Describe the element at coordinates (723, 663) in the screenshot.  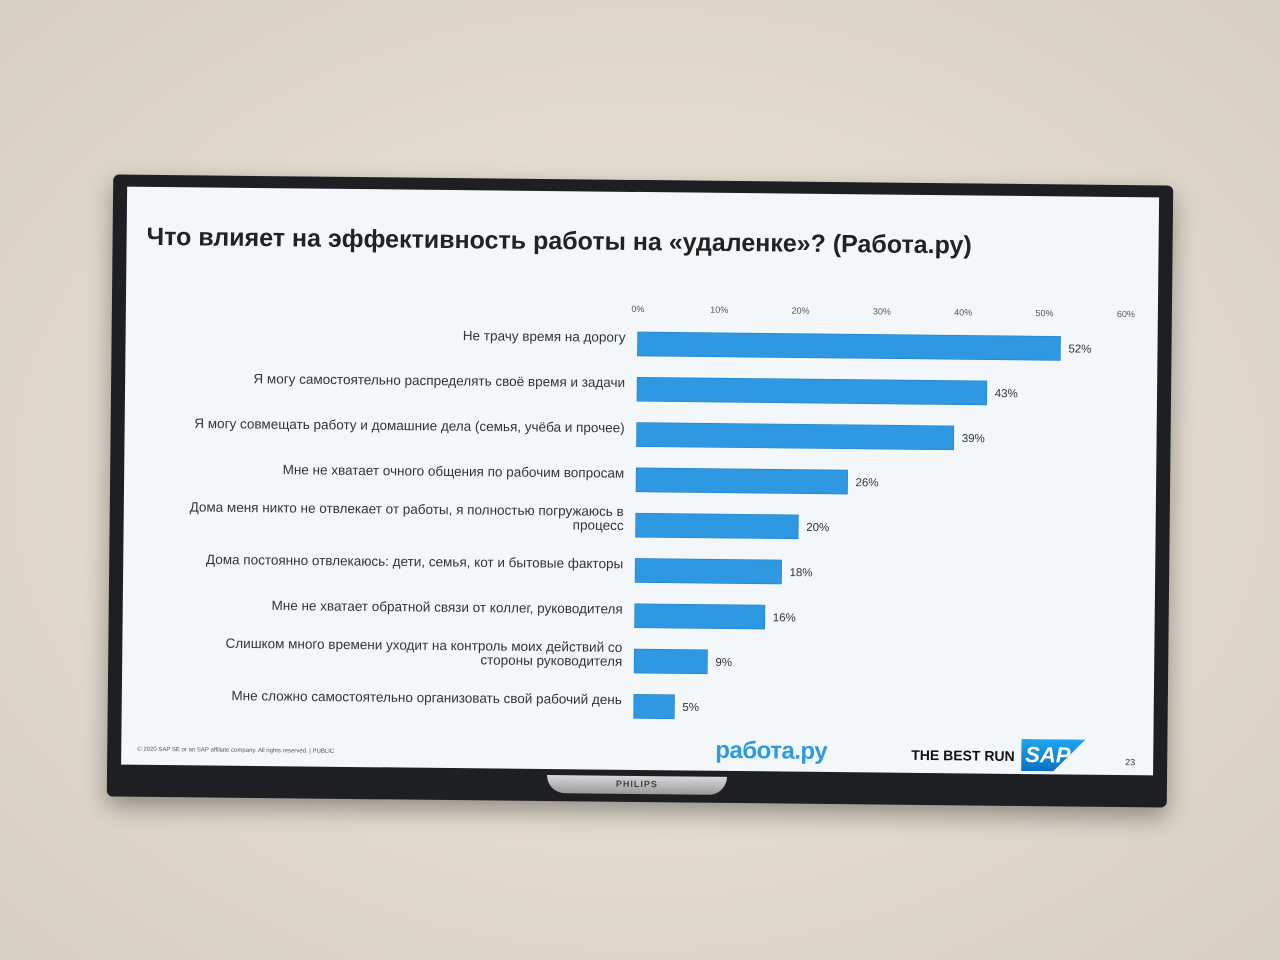
I see `bar-value-label: 9%` at that location.